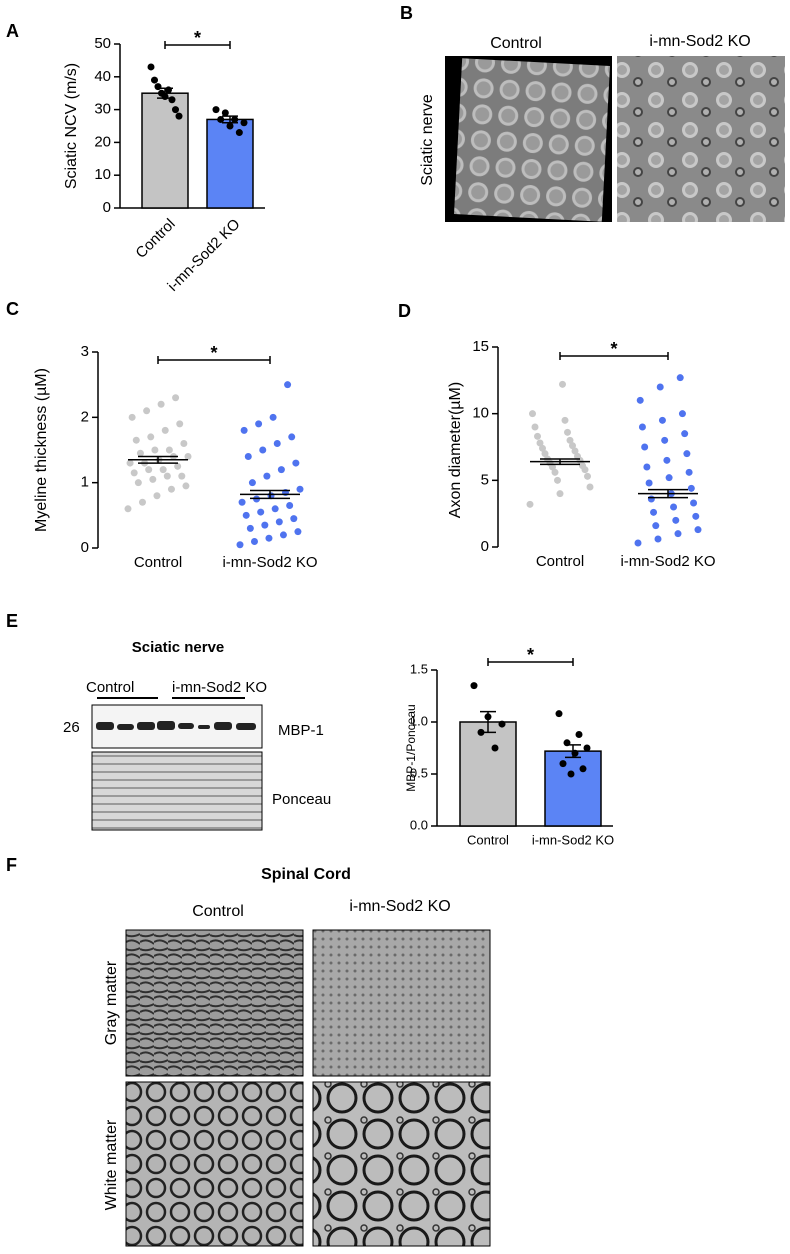 This screenshot has height=1254, width=790. What do you see at coordinates (419, 720) in the screenshot?
I see `y-tick-label: 1.0` at bounding box center [419, 720].